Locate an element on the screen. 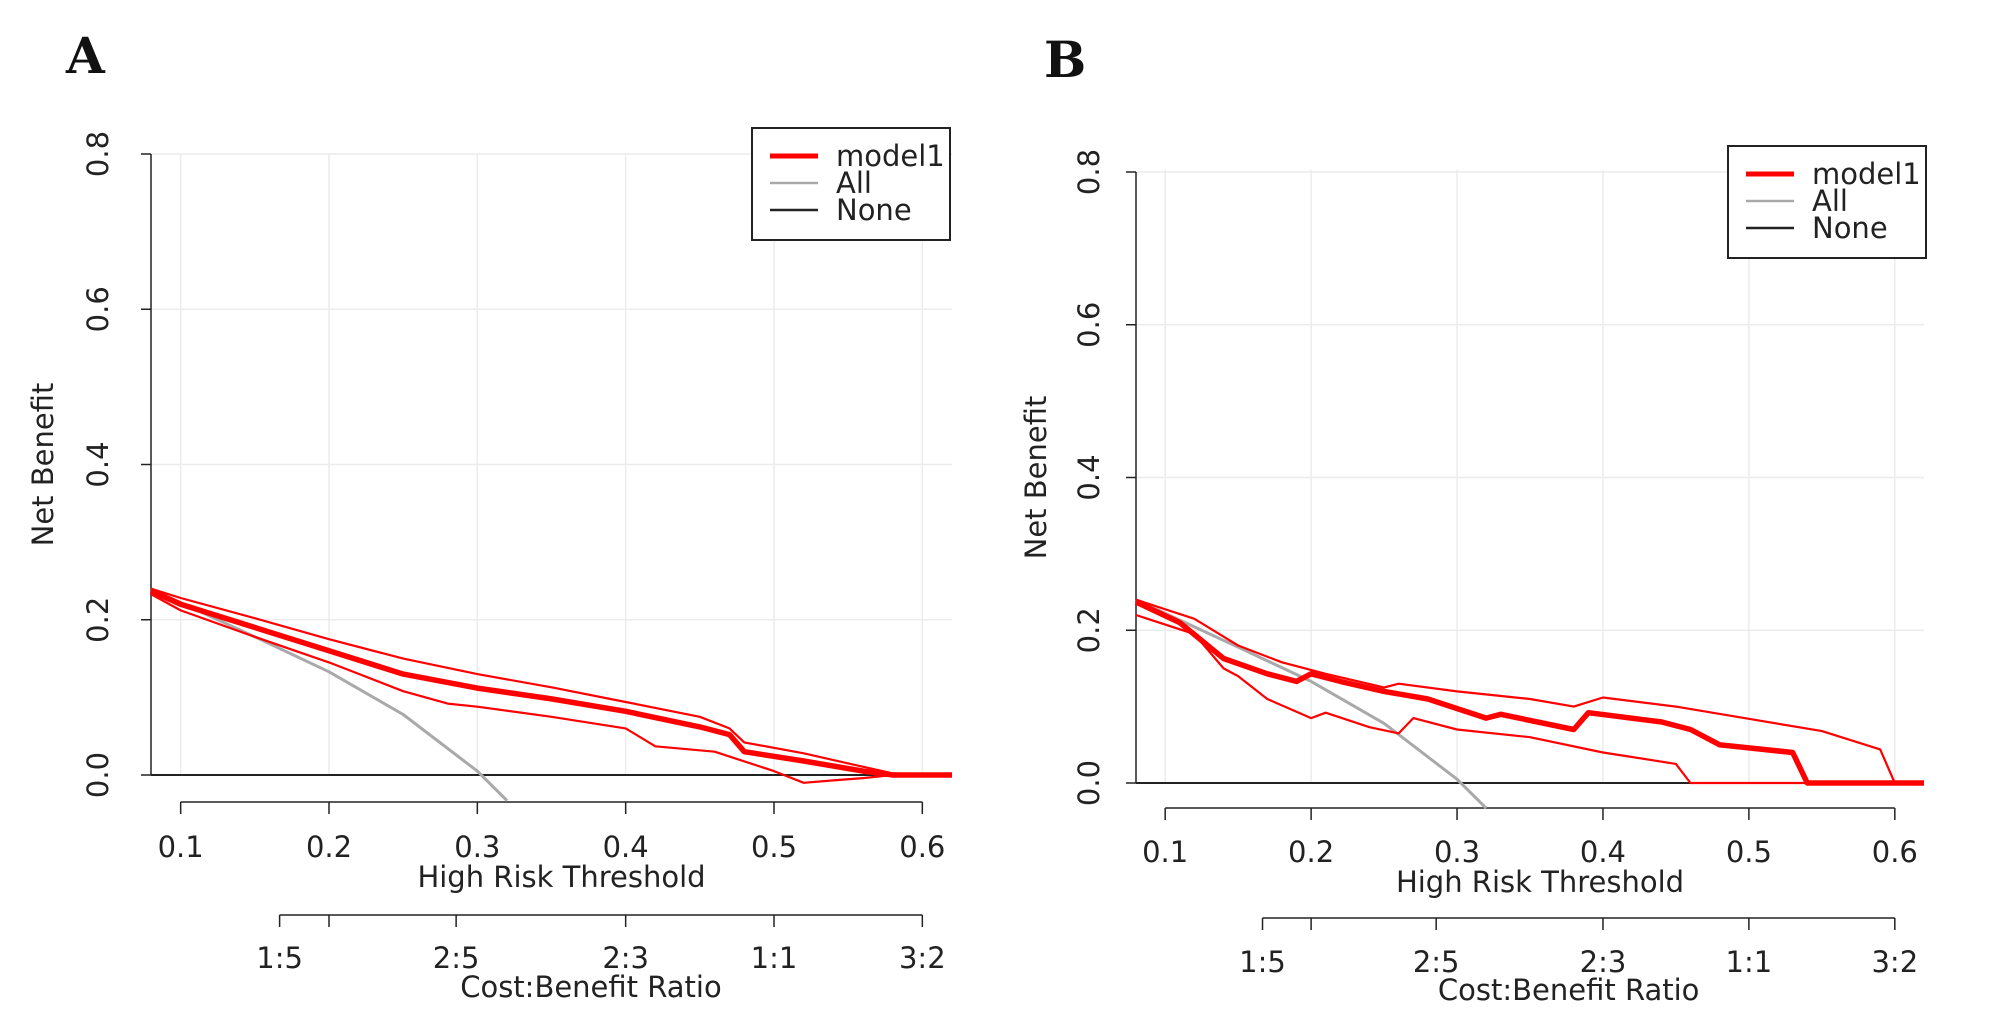  legend-box is located at coordinates (1827, 202).